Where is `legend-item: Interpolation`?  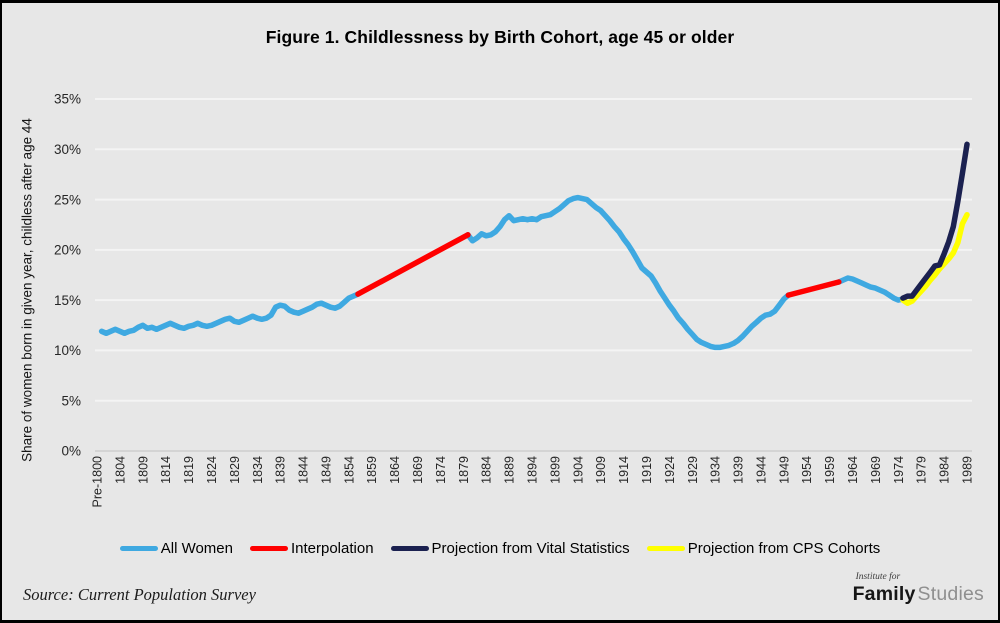
legend-item: Interpolation is located at coordinates (311, 548).